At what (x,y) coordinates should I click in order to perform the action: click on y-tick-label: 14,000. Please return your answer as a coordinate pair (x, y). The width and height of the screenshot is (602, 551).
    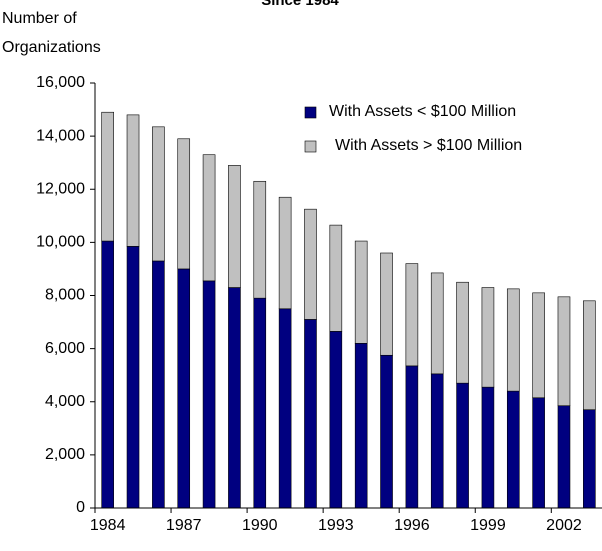
    Looking at the image, I should click on (60, 135).